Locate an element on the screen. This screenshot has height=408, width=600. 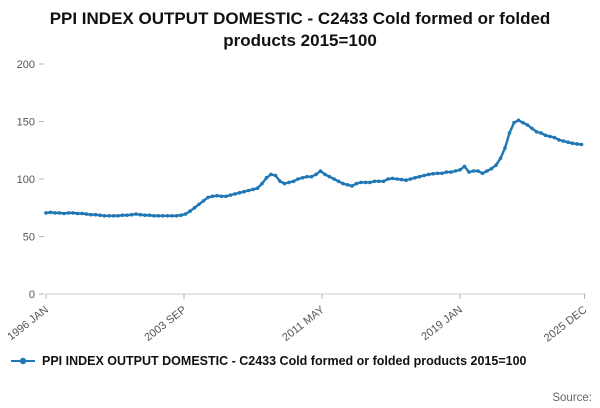
svg-text: 0 is located at coordinates (32, 295).